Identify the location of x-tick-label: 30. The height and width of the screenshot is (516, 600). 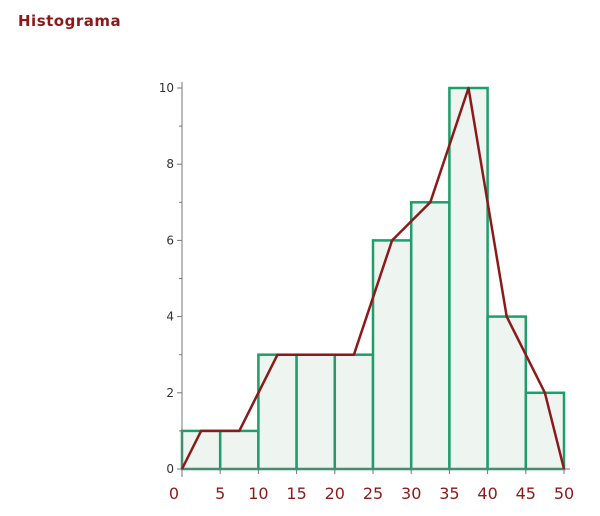
(411, 493).